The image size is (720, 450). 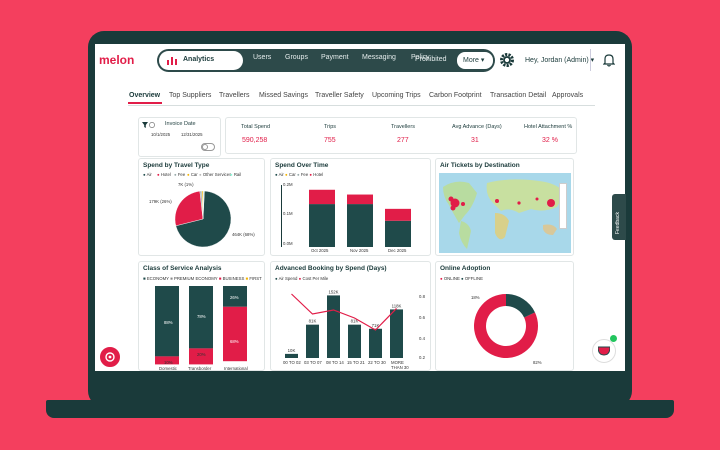 I want to click on nav-tab-users: Users, so click(x=262, y=57).